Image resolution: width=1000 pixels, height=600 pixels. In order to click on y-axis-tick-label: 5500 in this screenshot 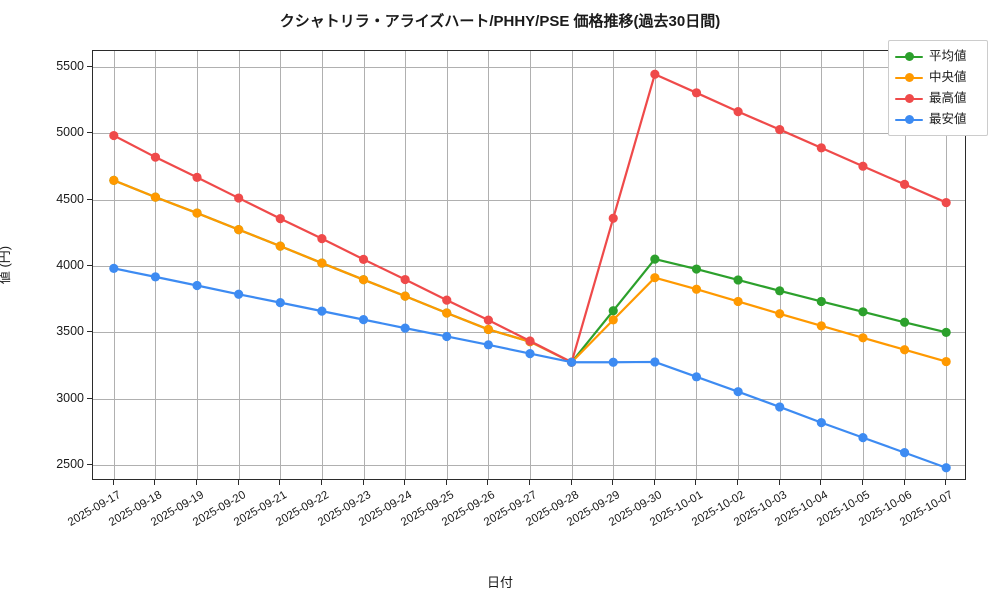, I will do `click(70, 65)`.